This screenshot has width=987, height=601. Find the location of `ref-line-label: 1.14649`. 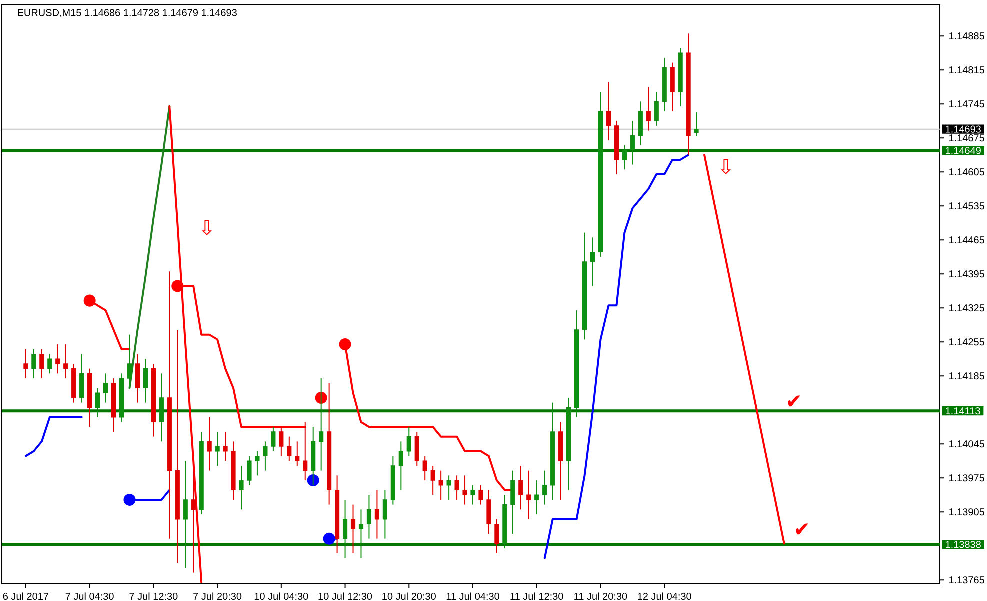

ref-line-label: 1.14649 is located at coordinates (963, 150).